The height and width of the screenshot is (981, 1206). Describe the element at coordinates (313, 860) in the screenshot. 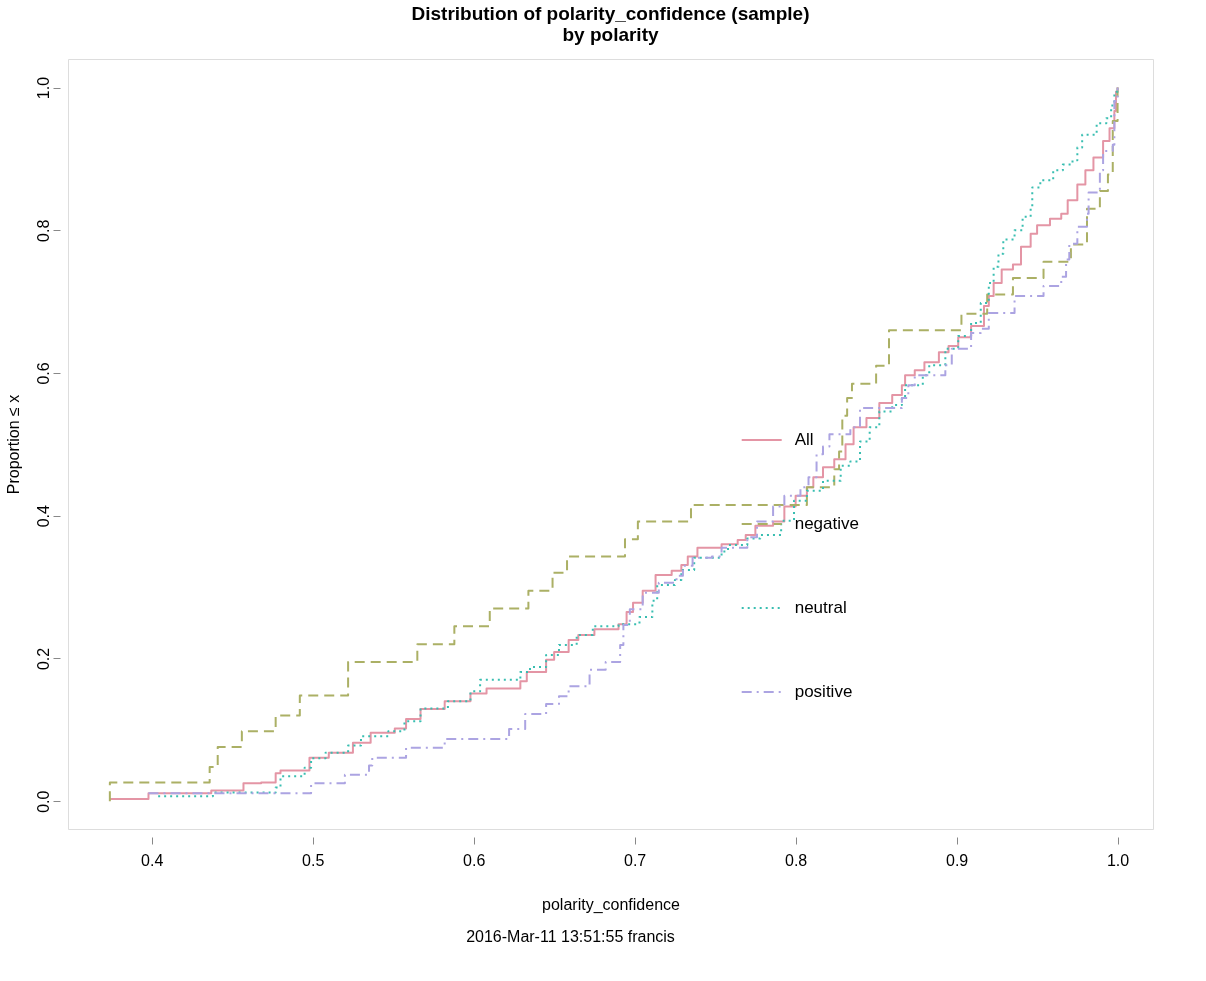

I see `x-tick-label: 0.5` at that location.